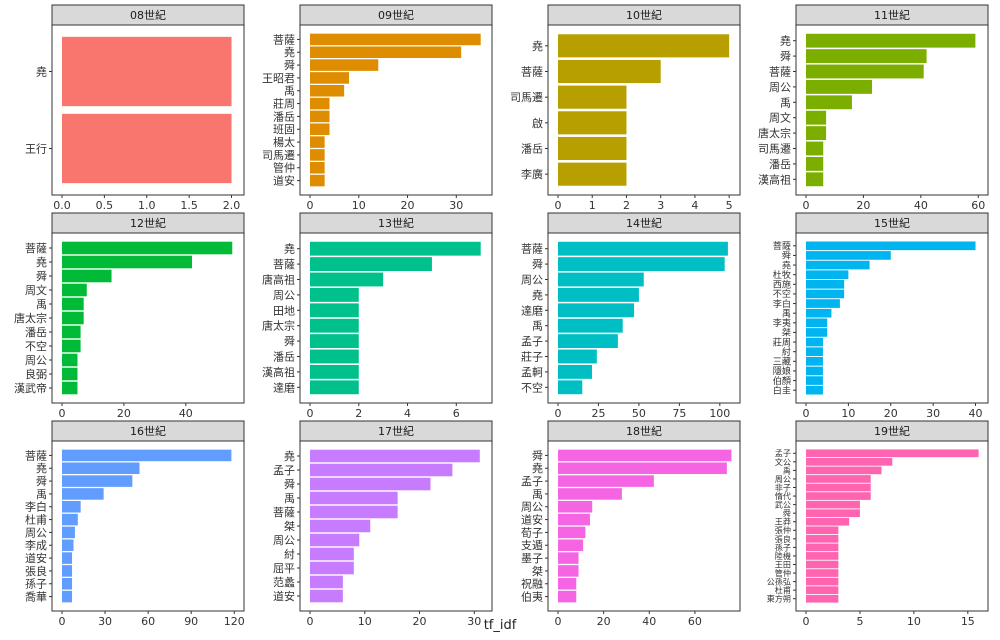 This screenshot has height=640, width=1000. I want to click on facet-title: 11世紀, so click(892, 15).